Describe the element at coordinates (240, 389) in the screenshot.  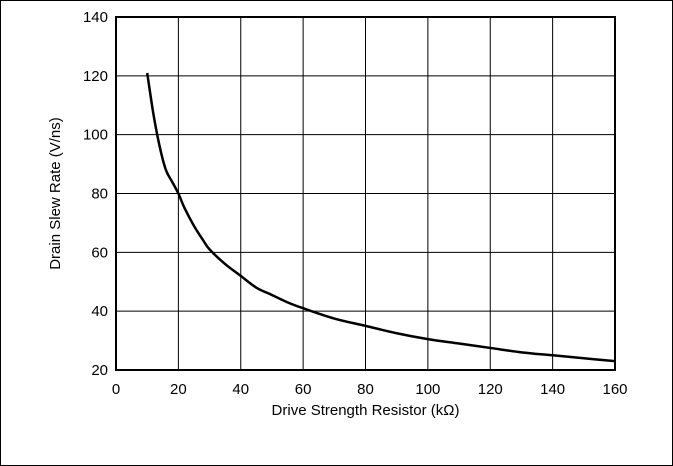
I see `x-tick-label: 40` at that location.